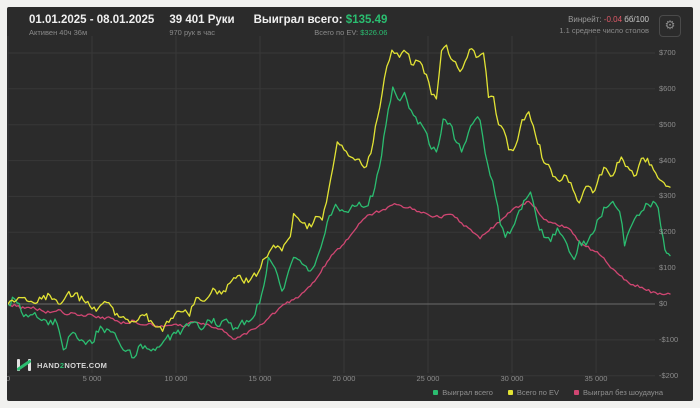  I want to click on date-range-stat: 01.01.2025 - 08.01.2025 Активен 40ч 36м, so click(91, 26).